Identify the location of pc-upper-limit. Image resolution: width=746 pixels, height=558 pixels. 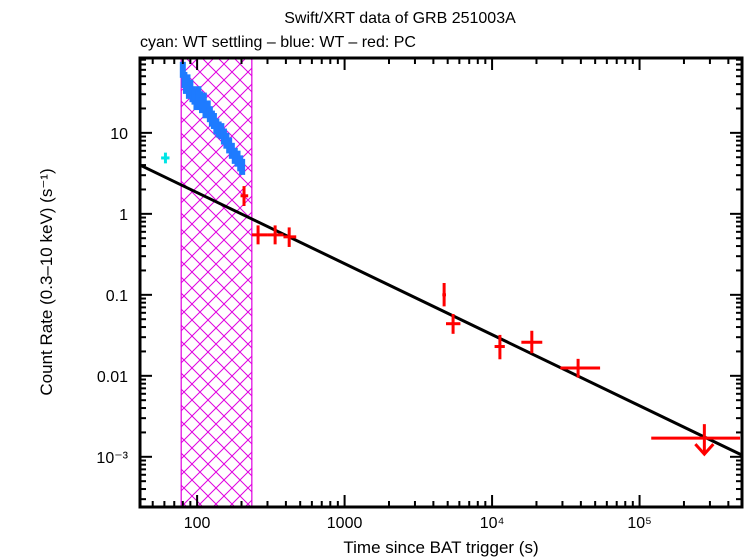
(696, 440).